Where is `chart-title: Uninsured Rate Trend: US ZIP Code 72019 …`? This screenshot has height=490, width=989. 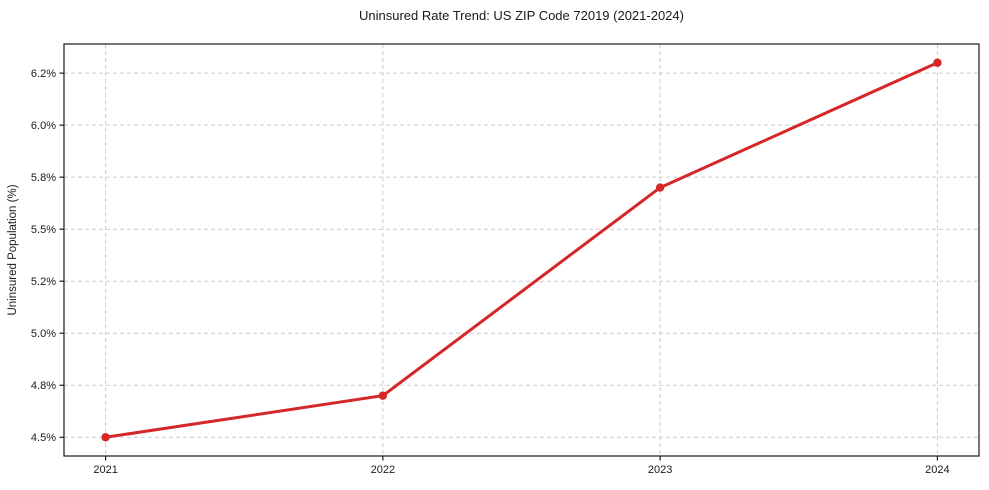 chart-title: Uninsured Rate Trend: US ZIP Code 72019 … is located at coordinates (521, 15).